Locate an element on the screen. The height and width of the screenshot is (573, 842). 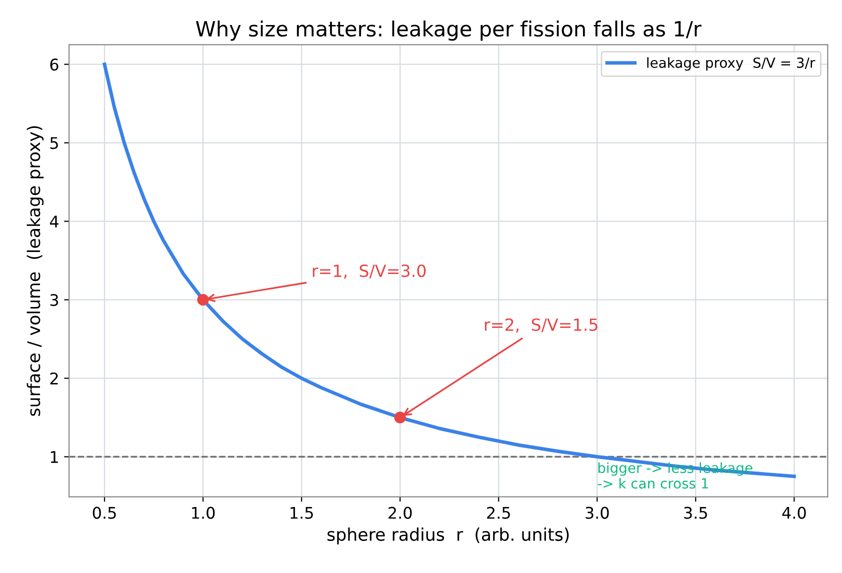
x-tick-label: 1.0 is located at coordinates (203, 512).